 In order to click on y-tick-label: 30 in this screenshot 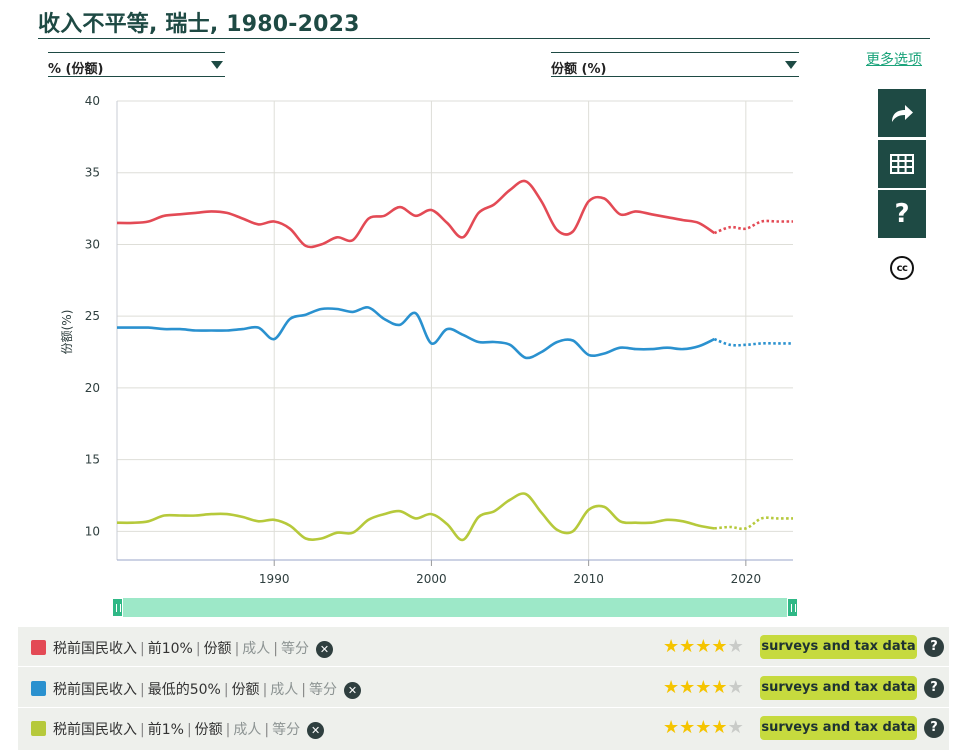, I will do `click(92, 244)`.